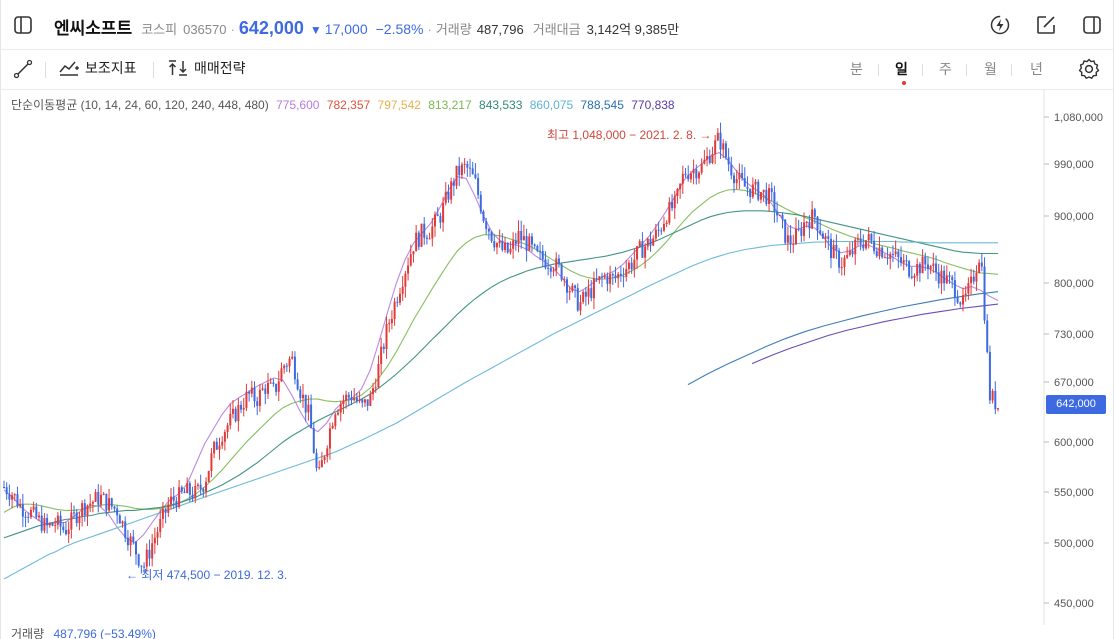 Image resolution: width=1114 pixels, height=639 pixels. What do you see at coordinates (45, 70) in the screenshot?
I see `toolbar-divider` at bounding box center [45, 70].